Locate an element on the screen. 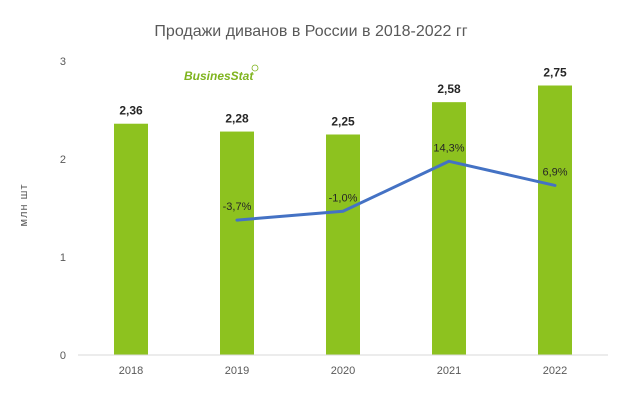  y-tick-label: 0 is located at coordinates (63, 356).